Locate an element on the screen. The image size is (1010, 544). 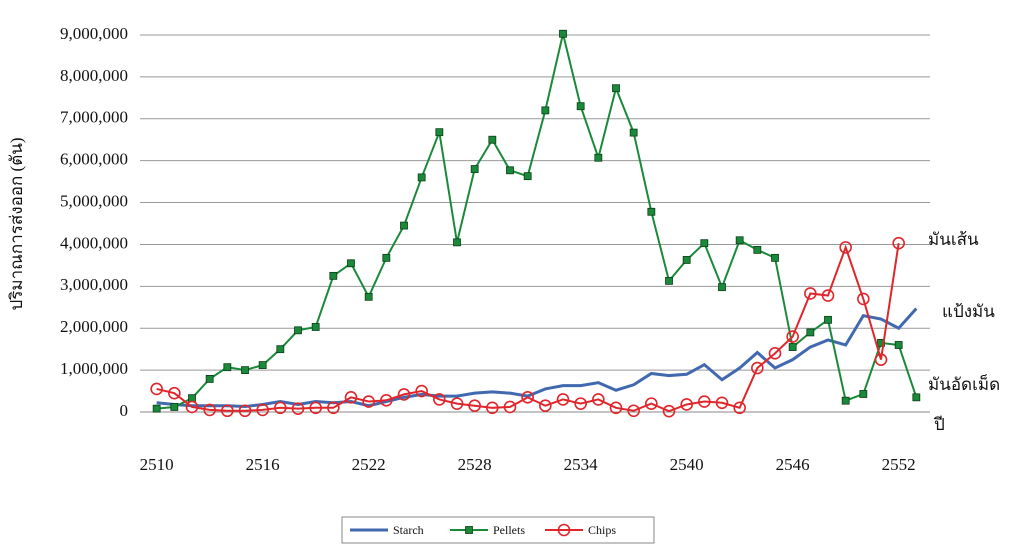
series-line is located at coordinates (537, 358).